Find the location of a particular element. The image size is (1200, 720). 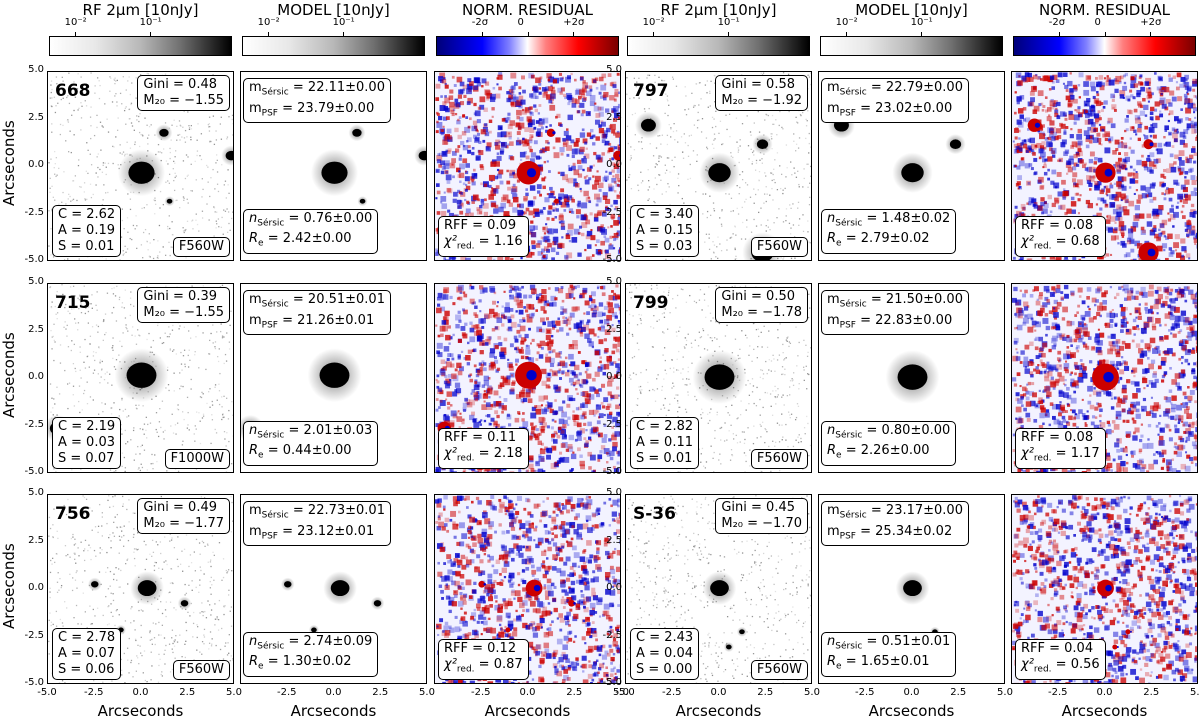

cas-box-line: S = 0.03 is located at coordinates (664, 247).